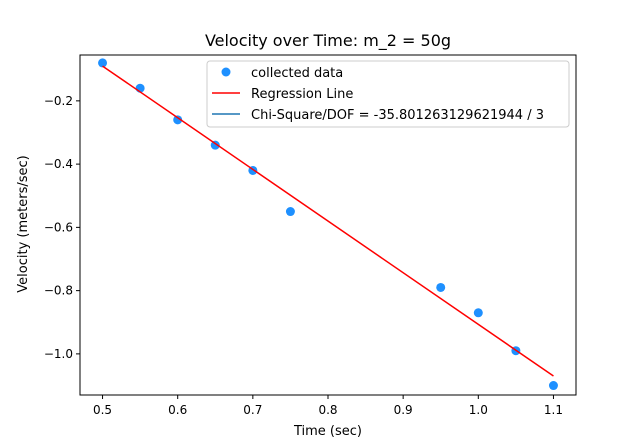  What do you see at coordinates (553, 410) in the screenshot?
I see `x-tick-label: 1.1` at bounding box center [553, 410].